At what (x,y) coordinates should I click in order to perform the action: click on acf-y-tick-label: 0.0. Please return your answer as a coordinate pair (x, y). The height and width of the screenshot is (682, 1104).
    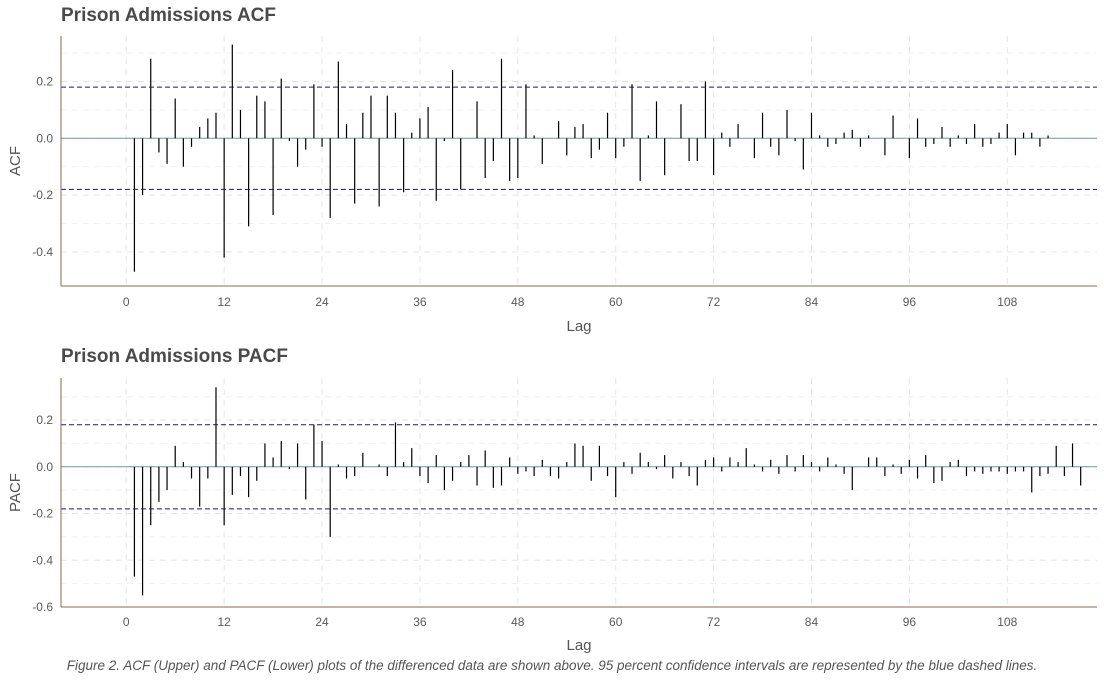
    Looking at the image, I should click on (44, 138).